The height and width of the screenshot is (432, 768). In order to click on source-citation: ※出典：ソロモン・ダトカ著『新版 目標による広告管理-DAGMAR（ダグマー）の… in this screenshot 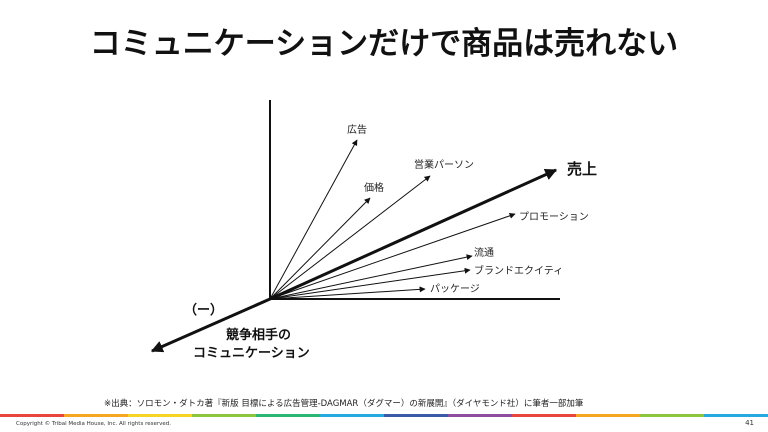, I will do `click(344, 404)`.